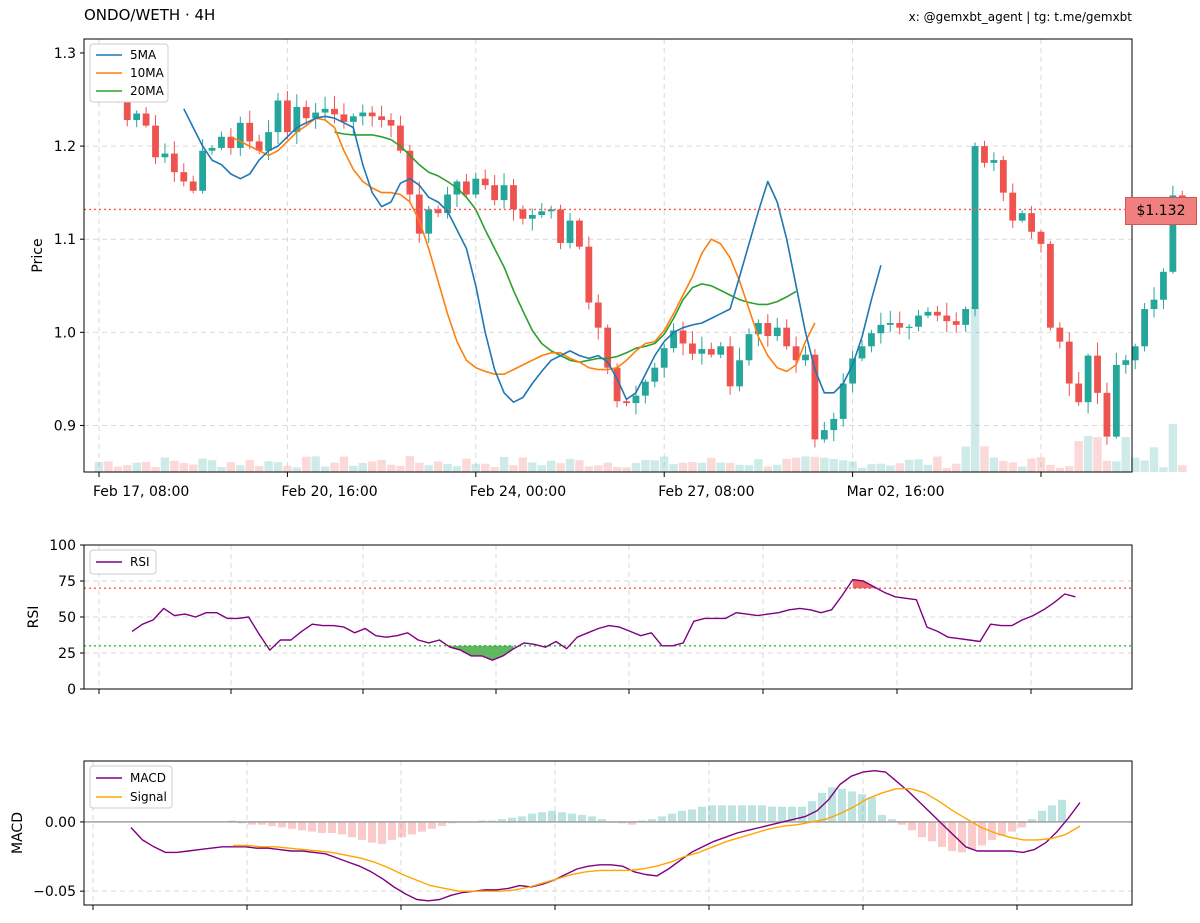  I want to click on rsi-legend: RSI, so click(123, 562).